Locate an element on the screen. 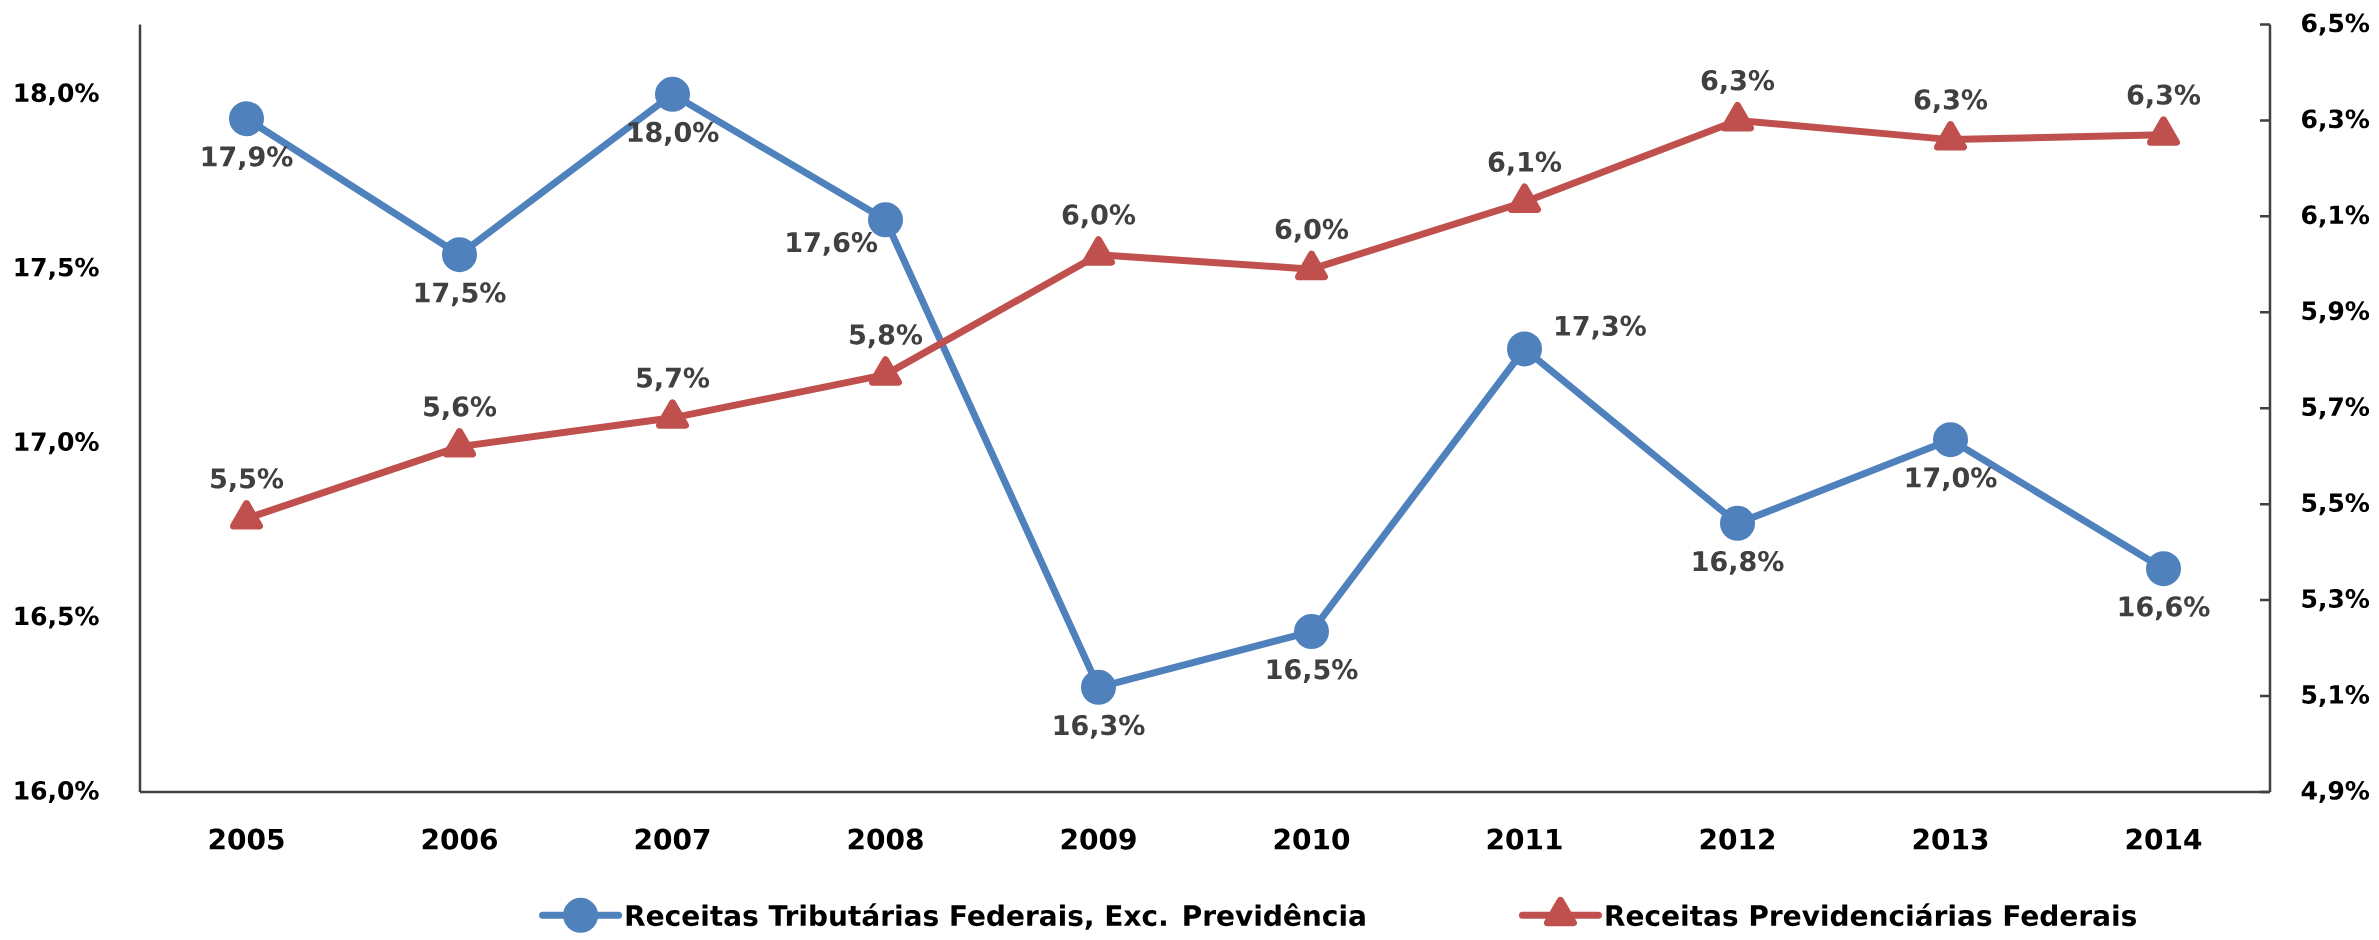 Image resolution: width=2379 pixels, height=940 pixels. x-tick-label: 2006 is located at coordinates (459, 839).